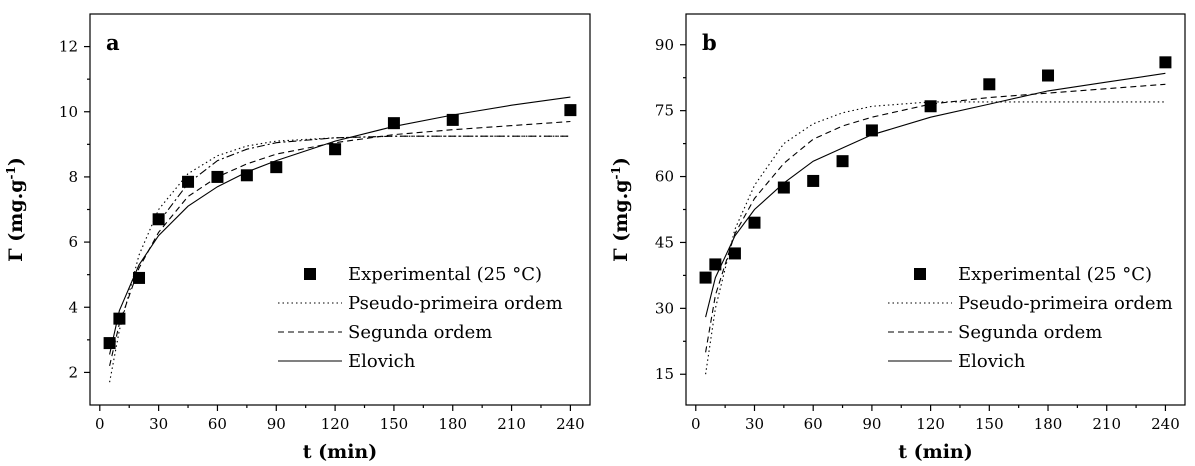 Image resolution: width=1195 pixels, height=466 pixels. Describe the element at coordinates (664, 242) in the screenshot. I see `y-tick-label: 45` at that location.